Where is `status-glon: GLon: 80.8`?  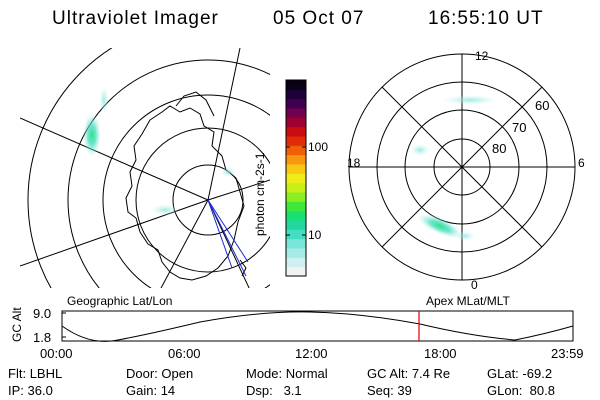
status-glon: GLon: 80.8 is located at coordinates (521, 390).